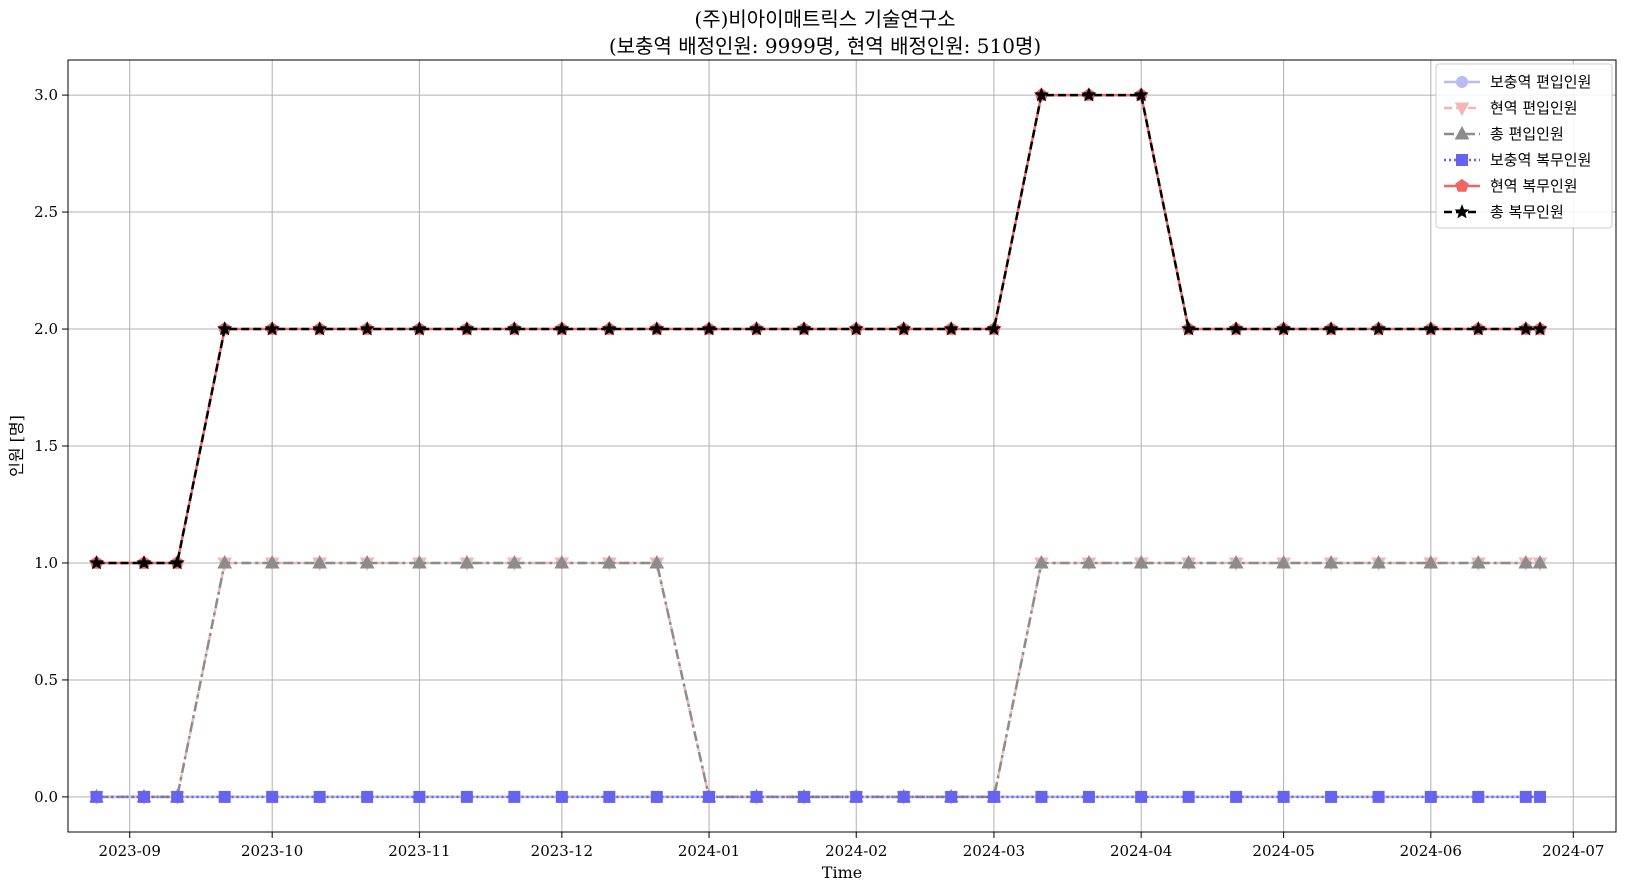  What do you see at coordinates (1527, 212) in the screenshot?
I see `legend-label: 총 복무인원` at bounding box center [1527, 212].